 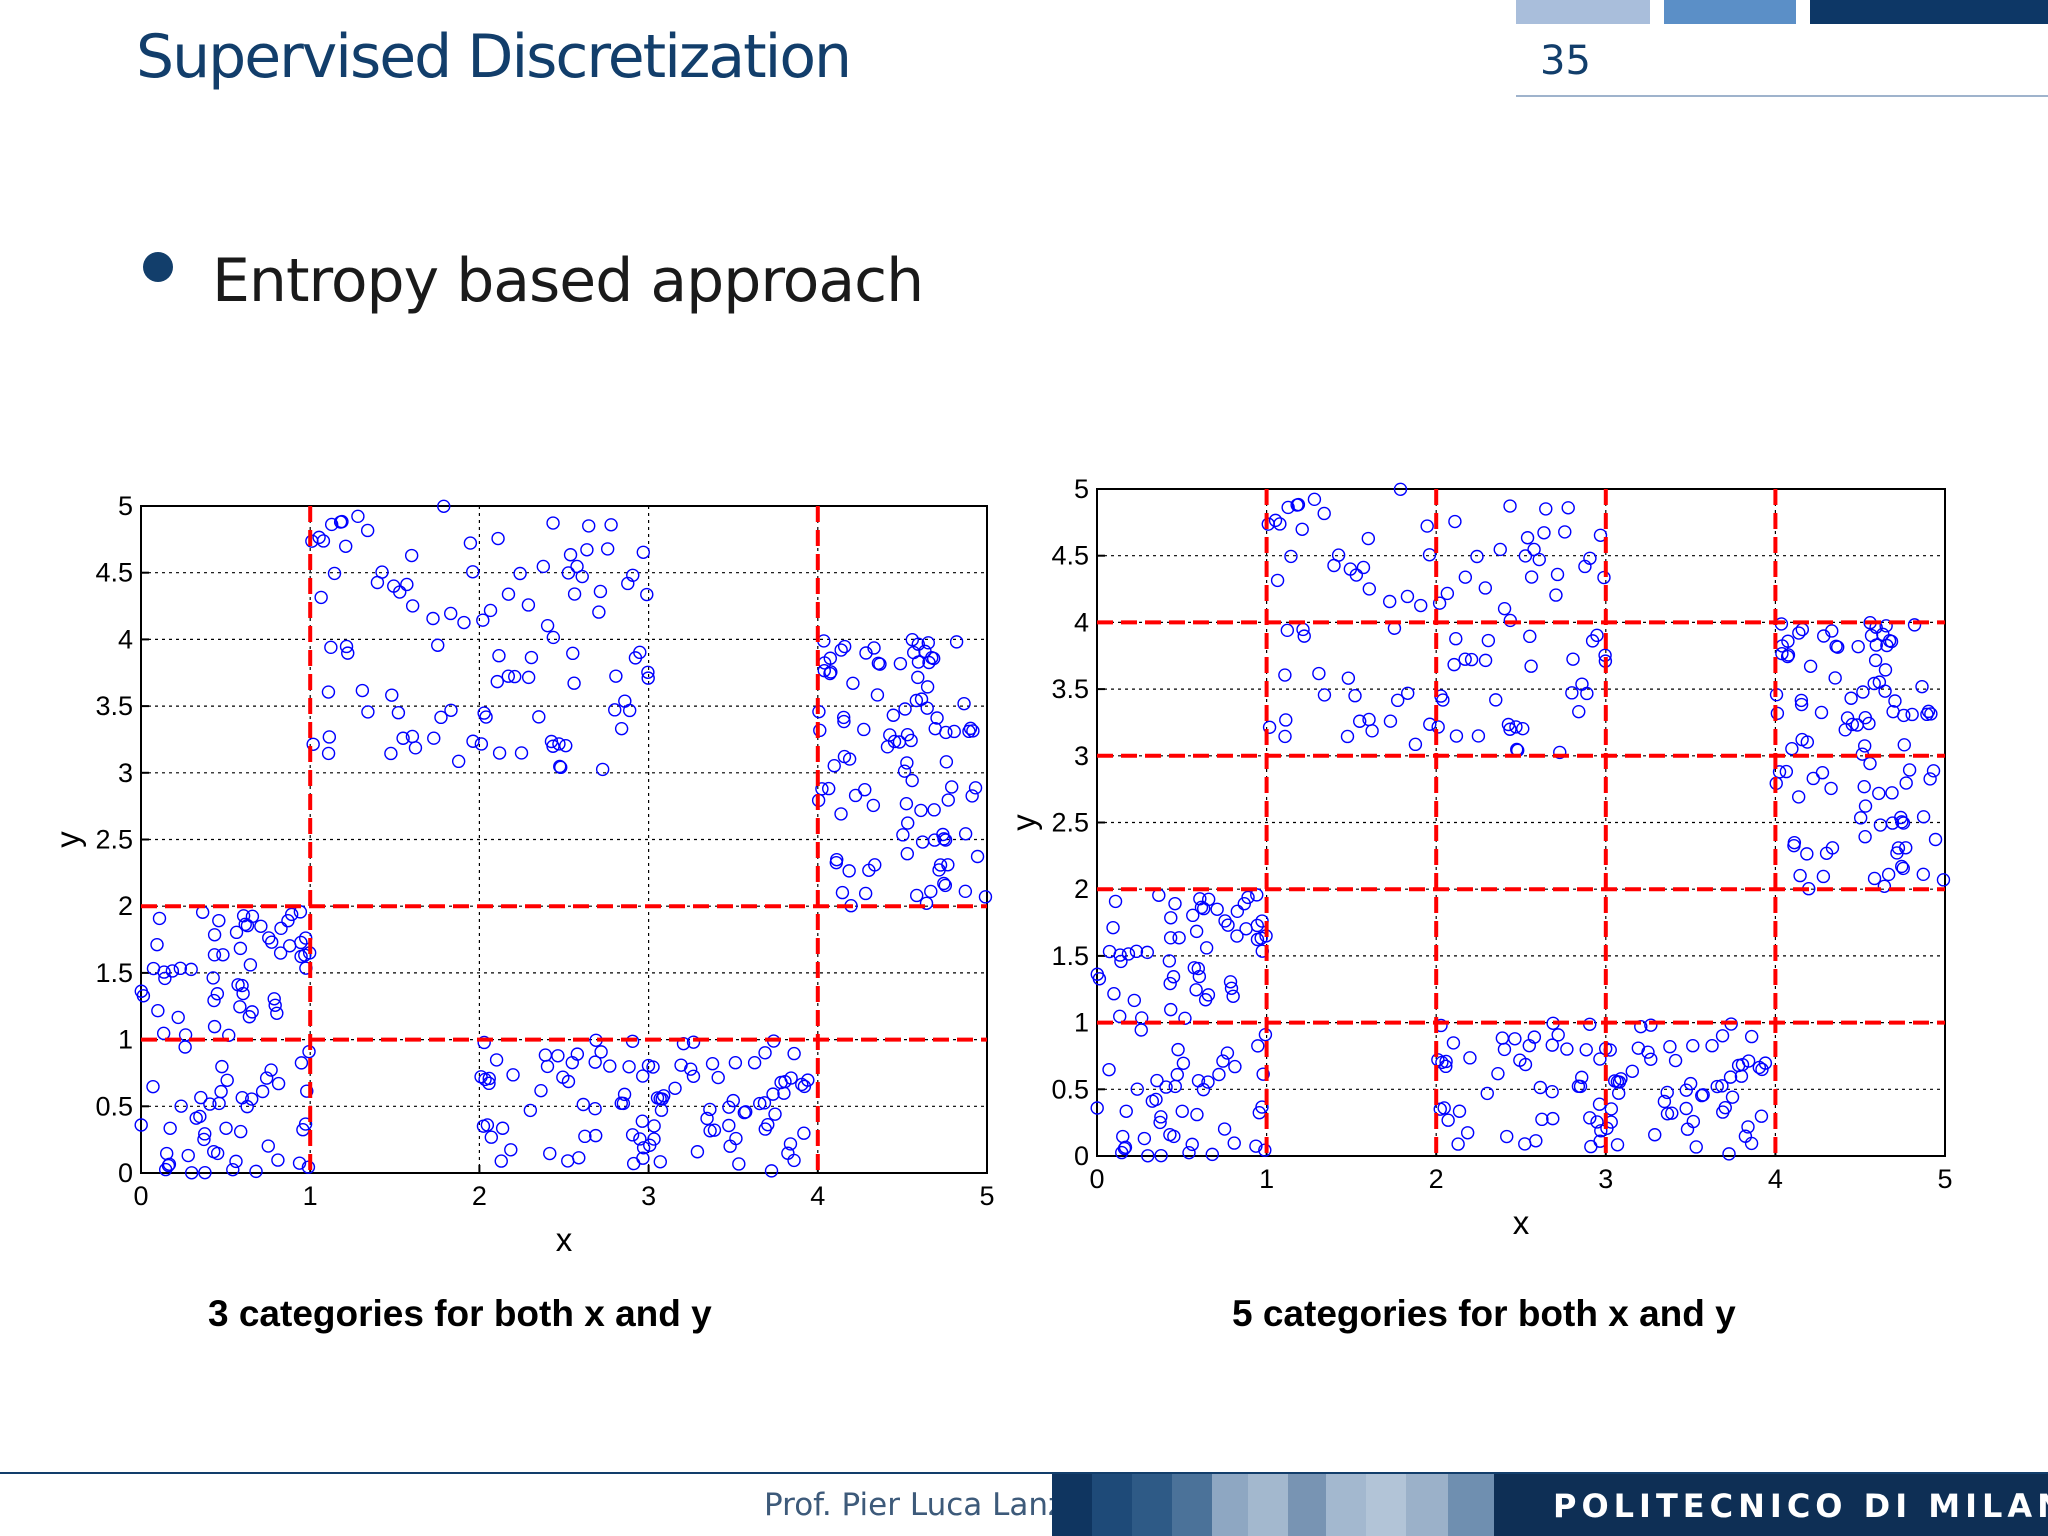 What do you see at coordinates (125, 1173) in the screenshot?
I see `y-tick-label: 0` at bounding box center [125, 1173].